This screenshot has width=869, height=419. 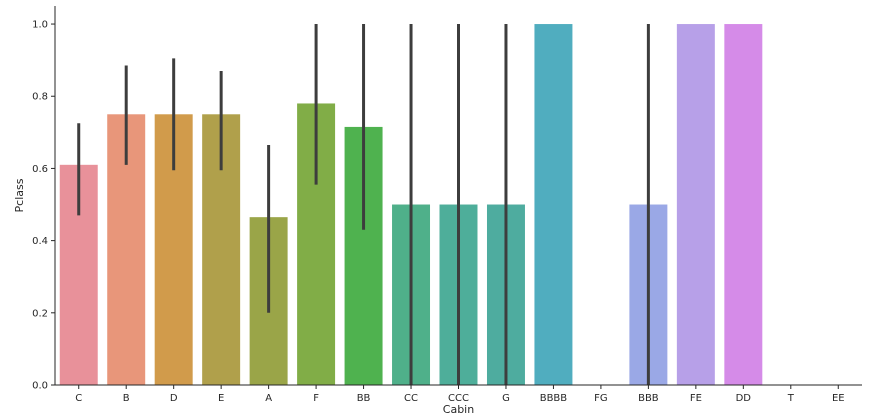 What do you see at coordinates (506, 398) in the screenshot?
I see `x-tick-label: G` at bounding box center [506, 398].